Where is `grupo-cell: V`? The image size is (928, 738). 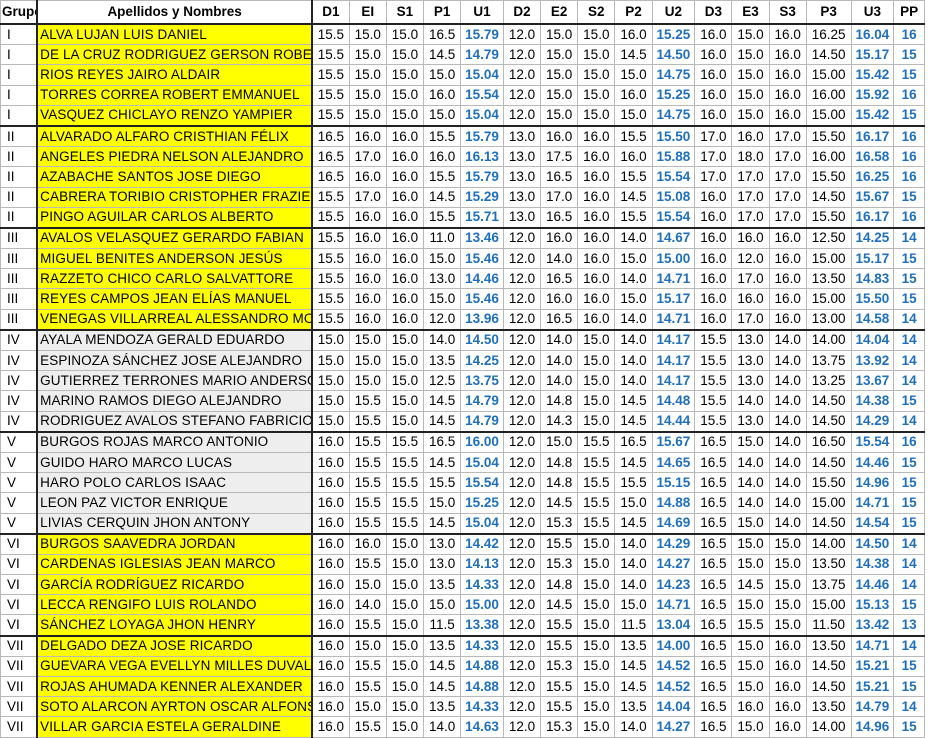
grupo-cell: V is located at coordinates (19, 483).